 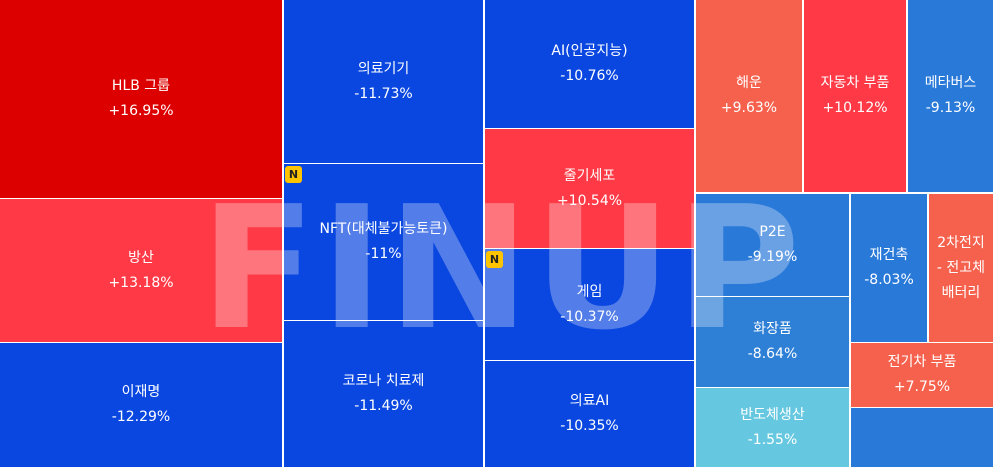 I want to click on tile-change: +7.75%, so click(x=922, y=387).